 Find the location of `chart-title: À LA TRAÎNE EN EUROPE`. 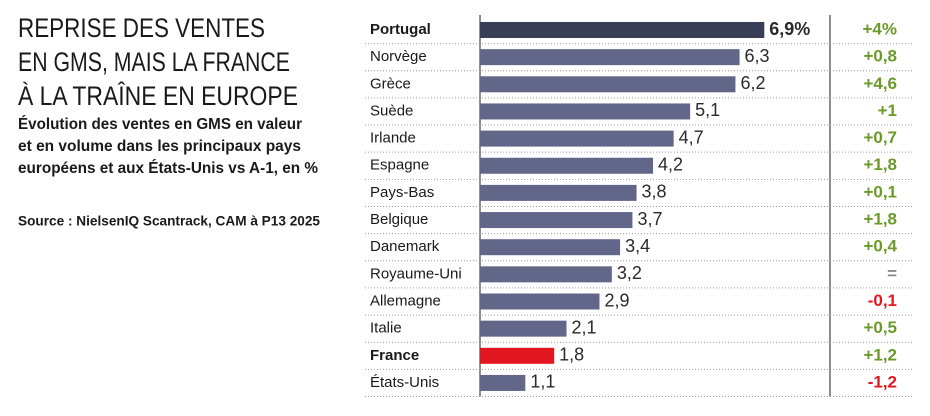

chart-title: À LA TRAÎNE EN EUROPE is located at coordinates (158, 95).